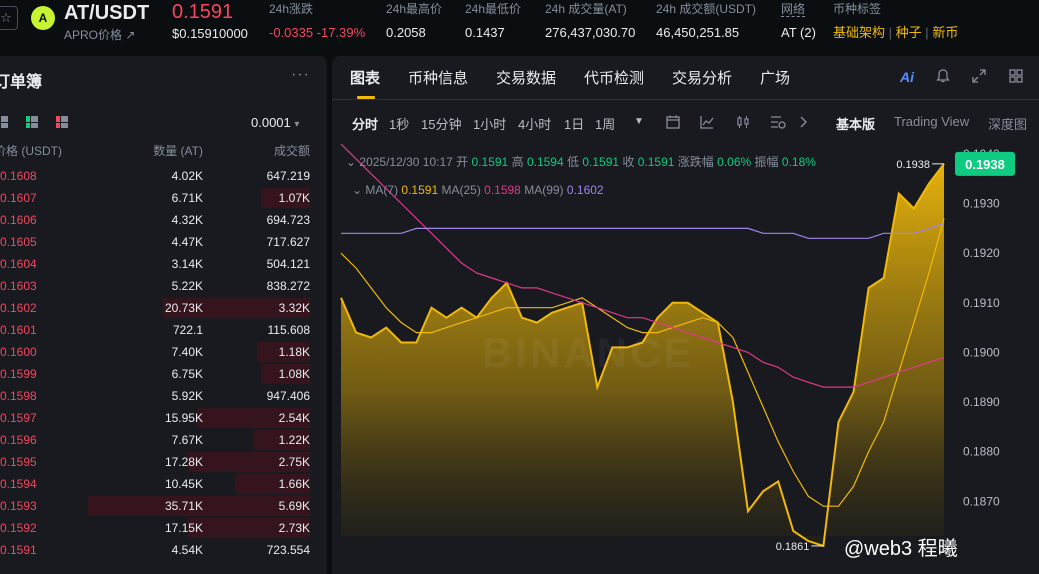  I want to click on tab-square: 广场, so click(775, 78).